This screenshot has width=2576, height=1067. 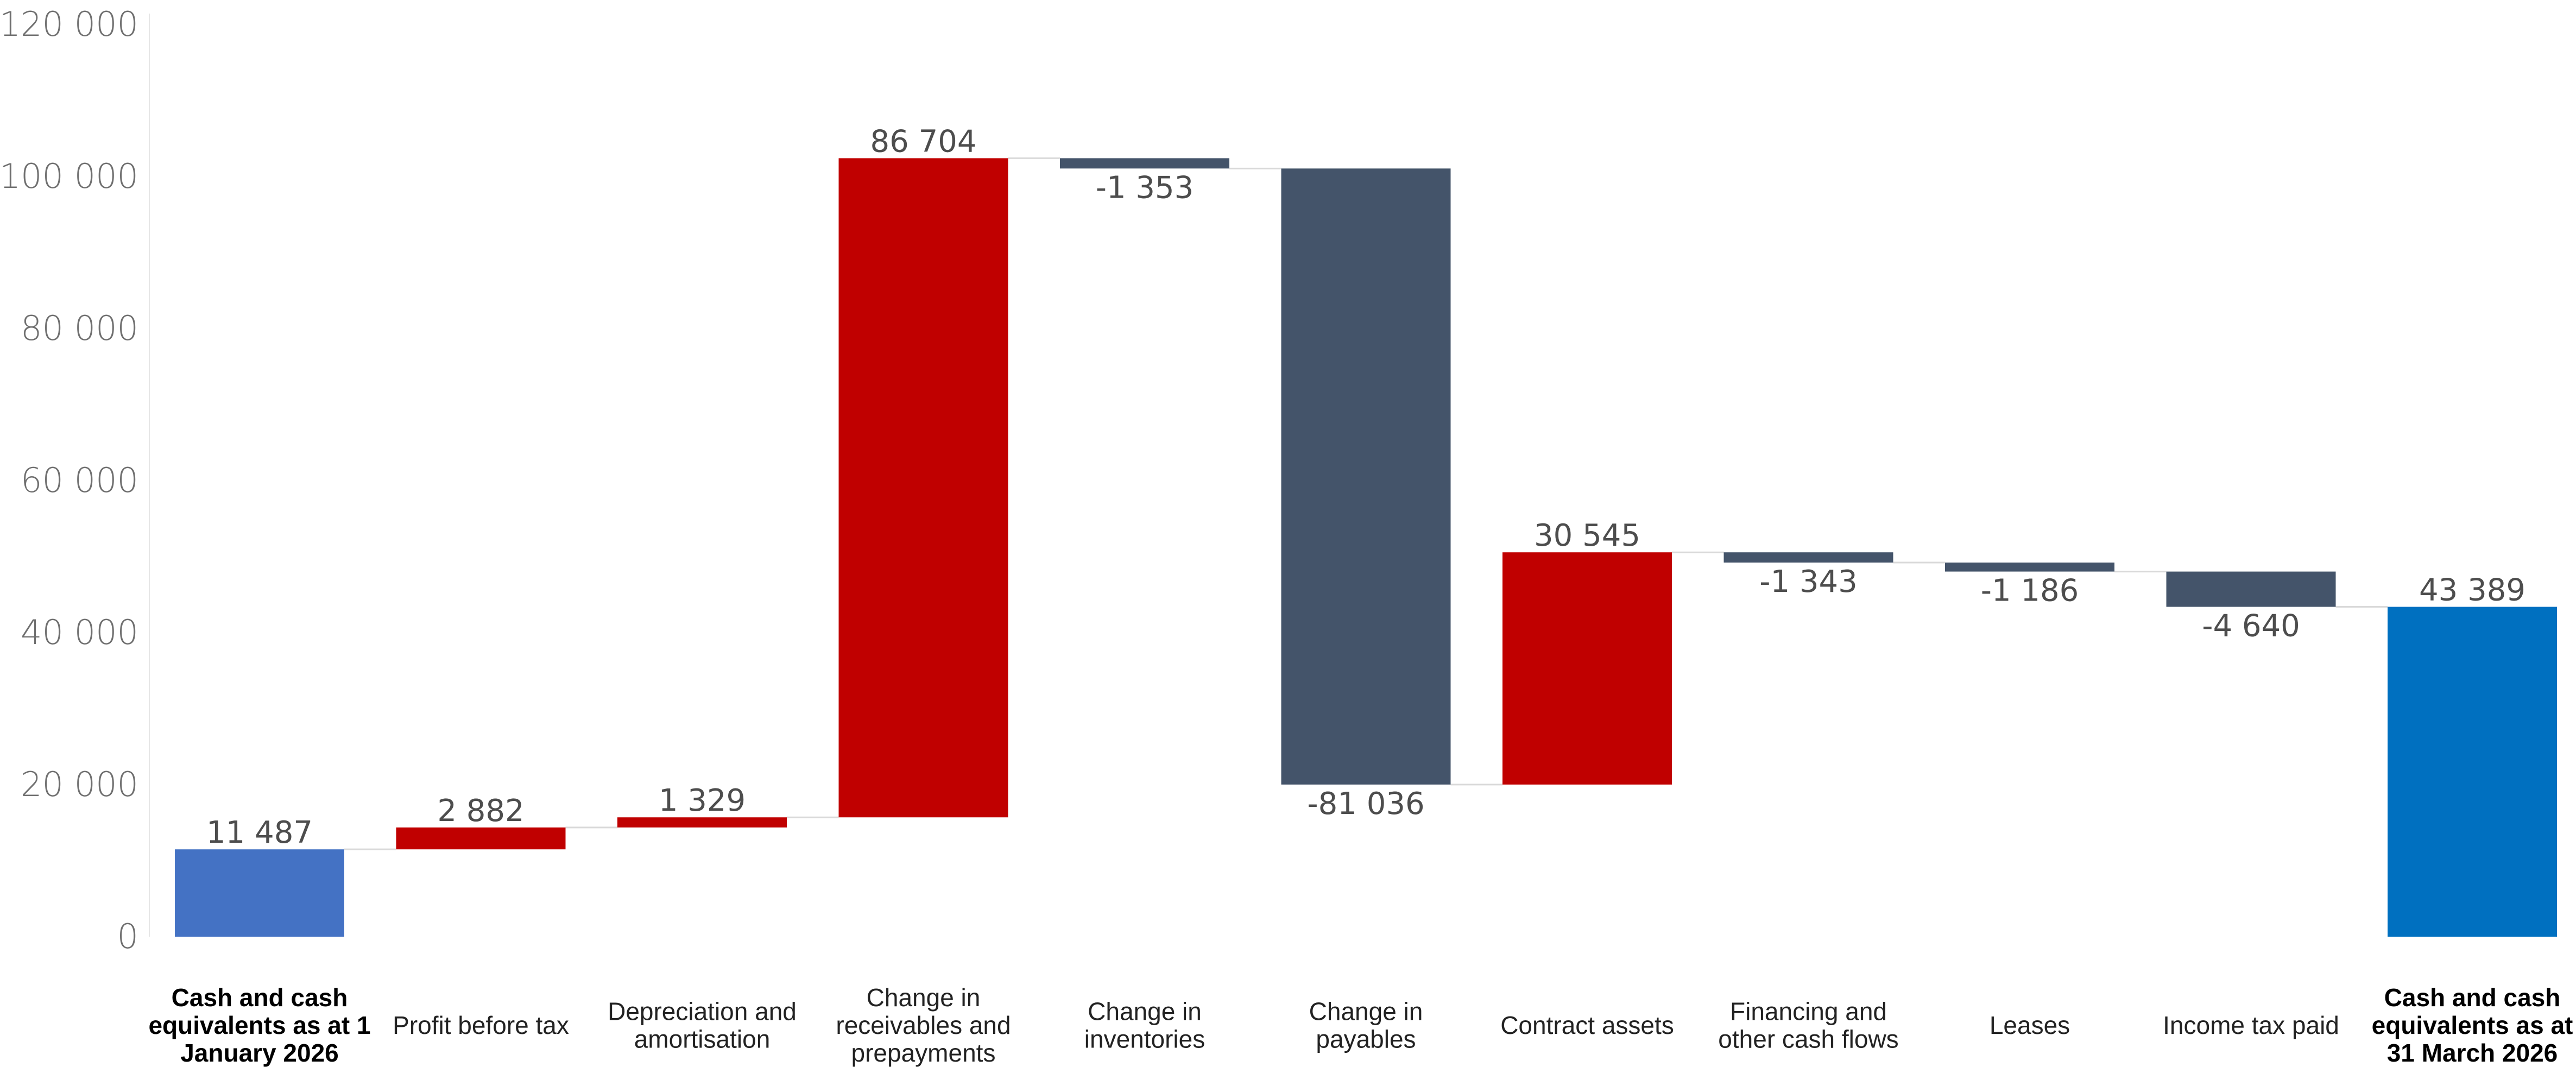 I want to click on category-label-line: inventories, so click(x=1145, y=1039).